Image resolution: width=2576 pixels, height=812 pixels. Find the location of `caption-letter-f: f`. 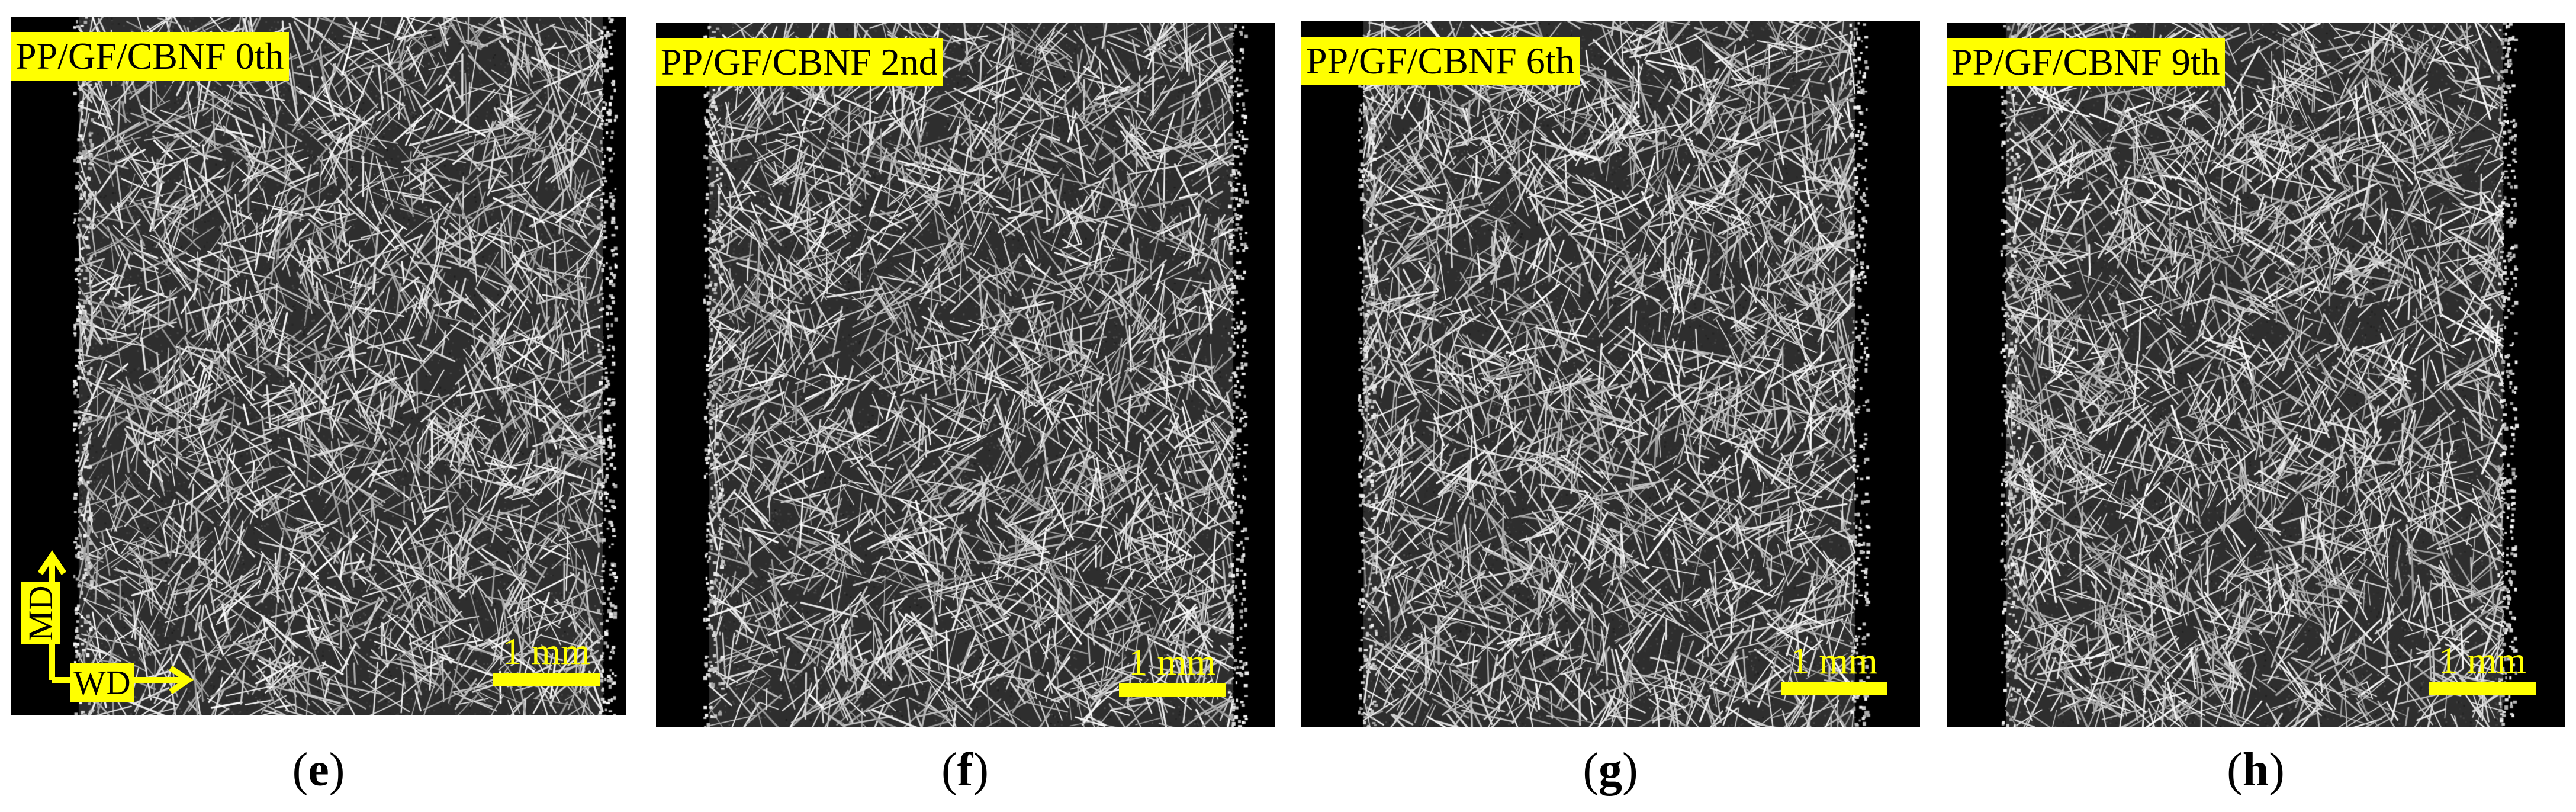

caption-letter-f: f is located at coordinates (965, 770).